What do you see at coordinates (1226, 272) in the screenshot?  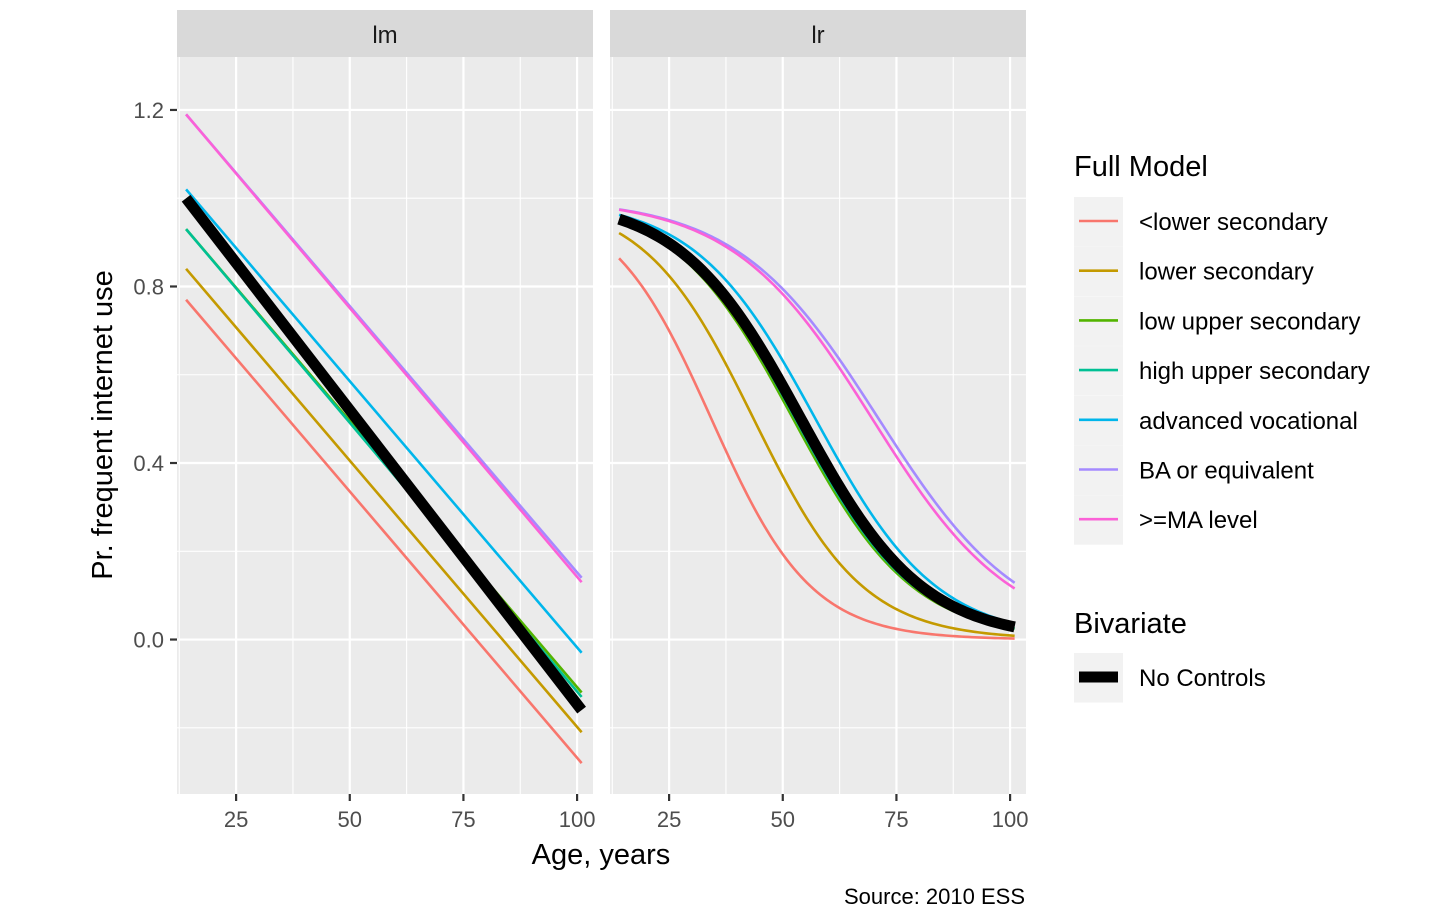 I see `legend-label: lower secondary` at bounding box center [1226, 272].